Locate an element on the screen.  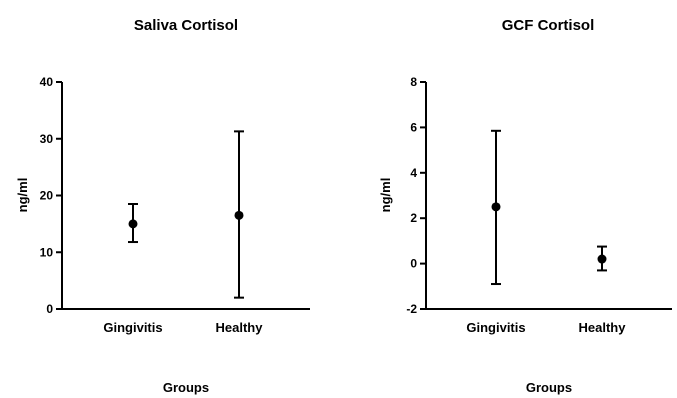
y-tick-label: 20 is located at coordinates (47, 196).